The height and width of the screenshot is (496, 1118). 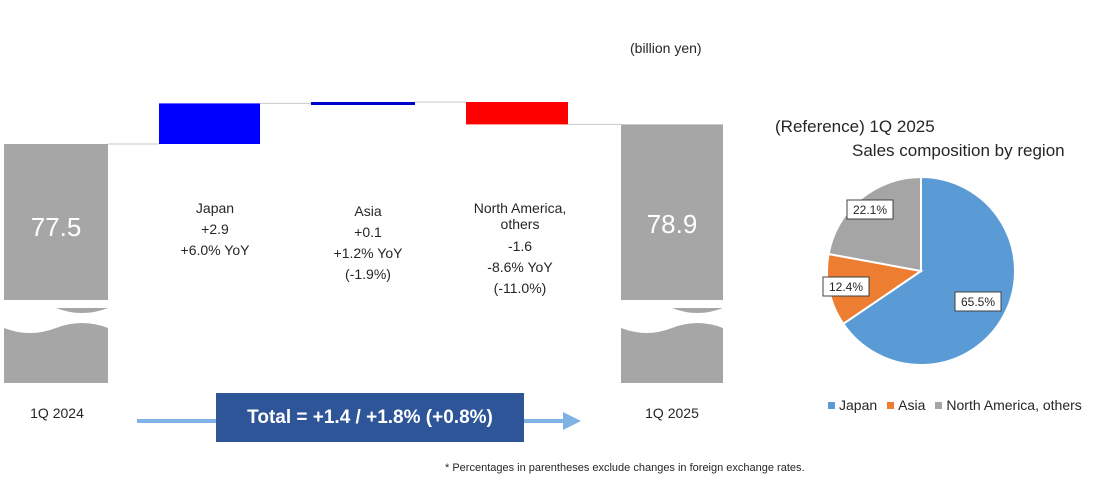 I want to click on na-change: -1.6, so click(x=520, y=246).